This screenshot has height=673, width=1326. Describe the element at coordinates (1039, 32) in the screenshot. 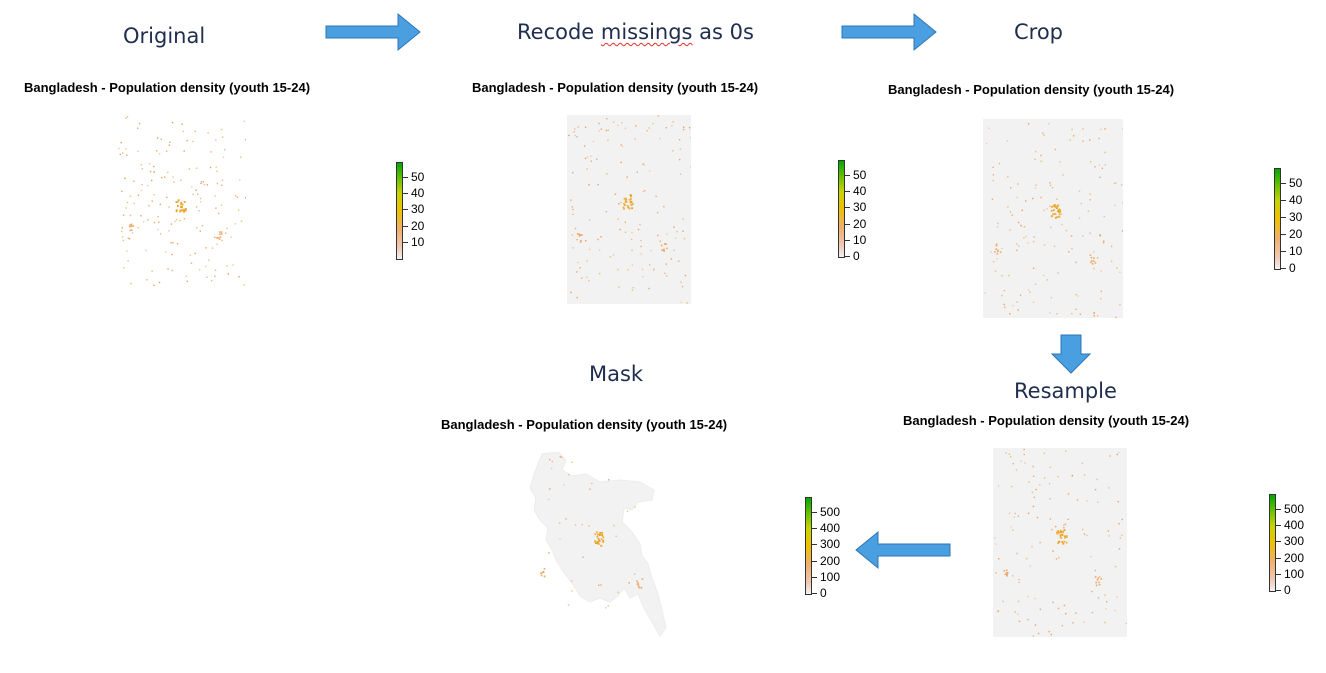

I see `step-label-crop: Crop` at that location.